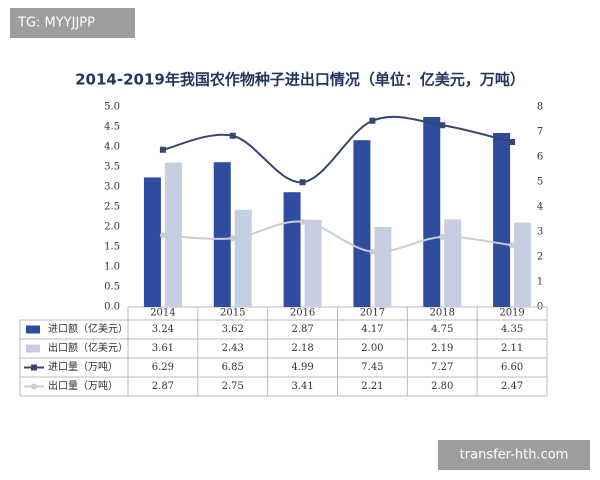 This screenshot has width=600, height=480. I want to click on line, so click(337, 236).